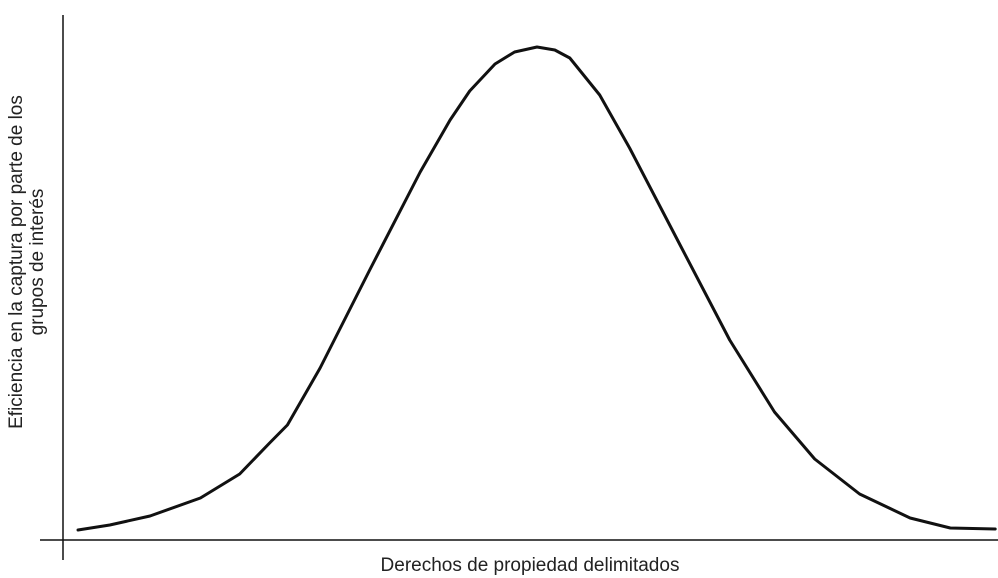 The image size is (998, 578). Describe the element at coordinates (37, 262) in the screenshot. I see `y-axis-label: grupos de interés` at that location.